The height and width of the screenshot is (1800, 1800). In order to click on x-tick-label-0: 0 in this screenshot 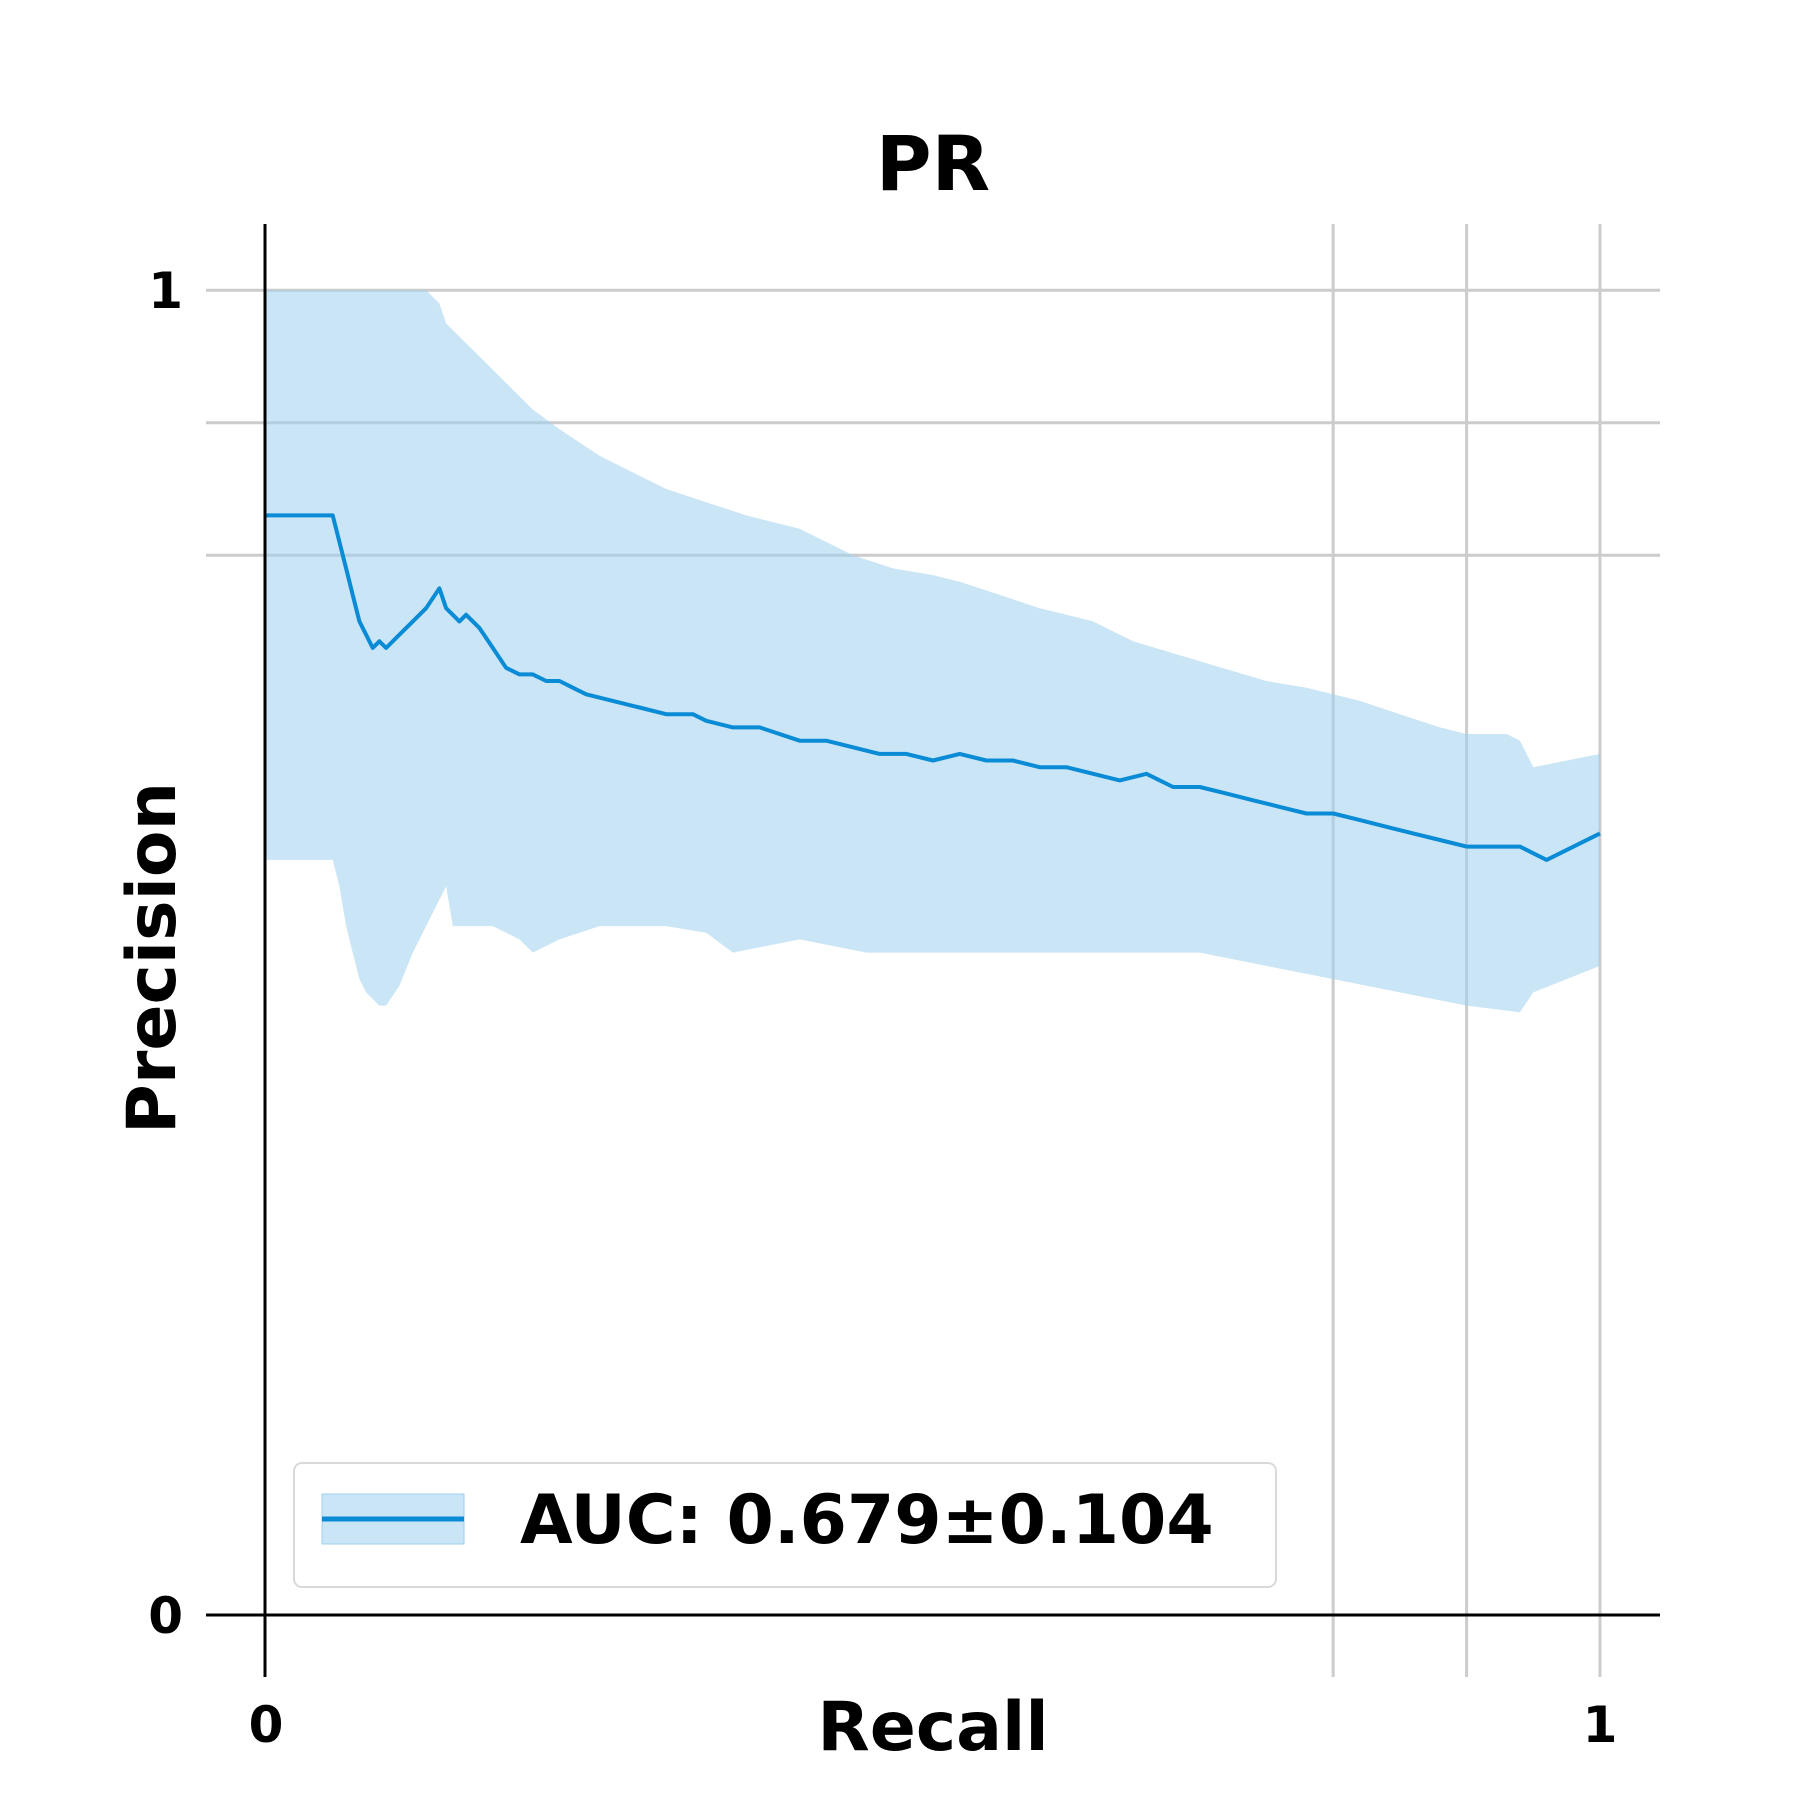, I will do `click(266, 1725)`.